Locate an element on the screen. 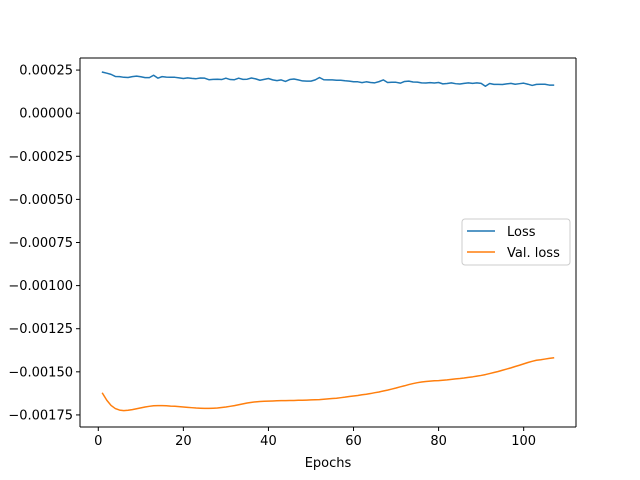 The width and height of the screenshot is (640, 480). x-tick-label: 80 is located at coordinates (438, 441).